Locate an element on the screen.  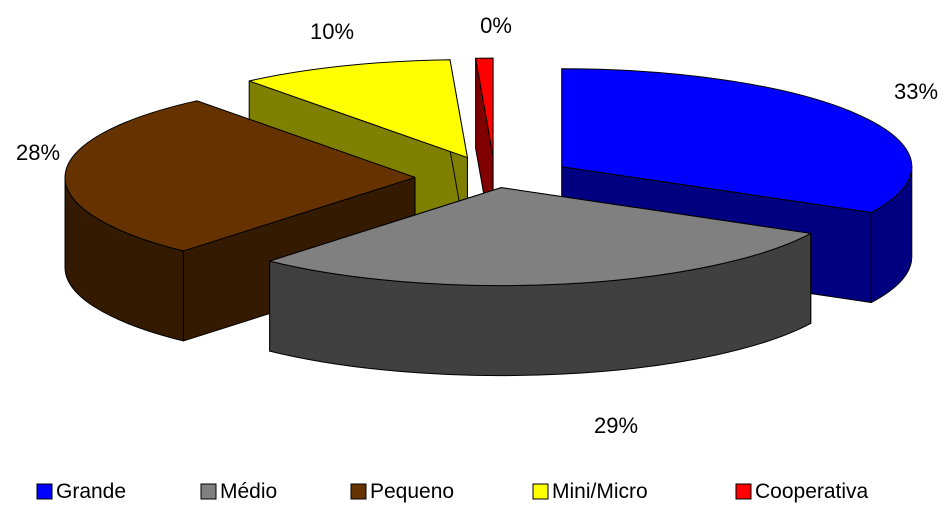
legend-label: Pequeno is located at coordinates (412, 491).